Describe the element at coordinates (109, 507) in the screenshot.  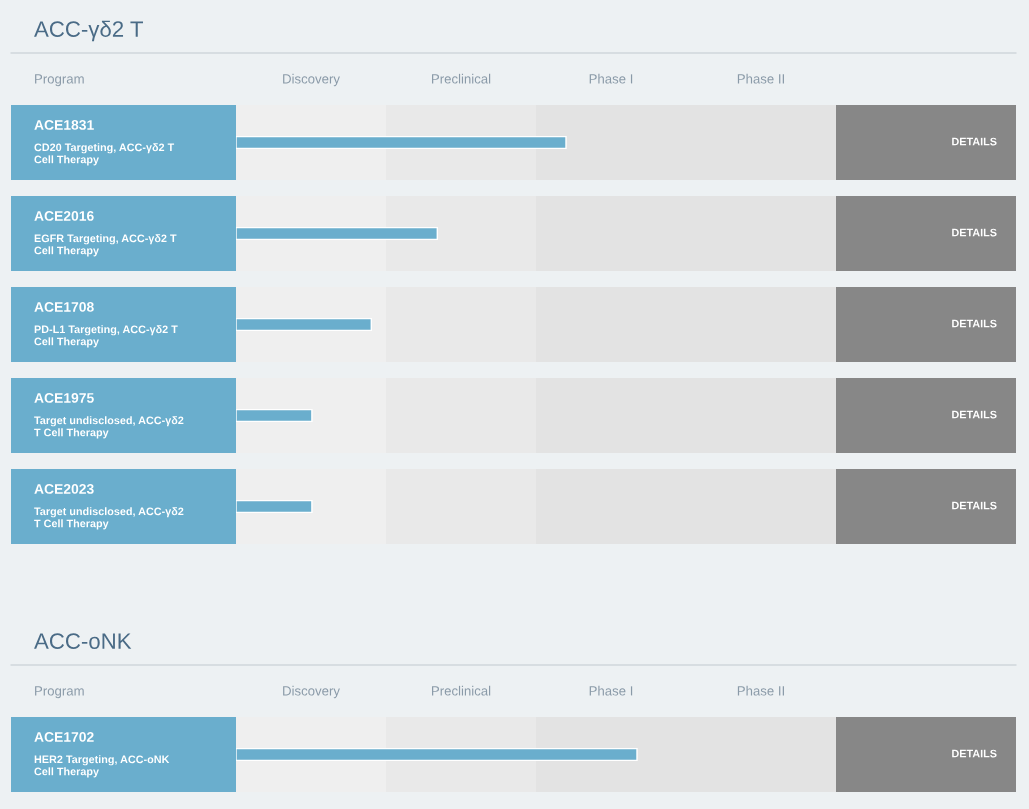
I see `y-tick-label: ACE2023 Target undisclosed, ACC-γδ2 T Cell Therapy` at that location.